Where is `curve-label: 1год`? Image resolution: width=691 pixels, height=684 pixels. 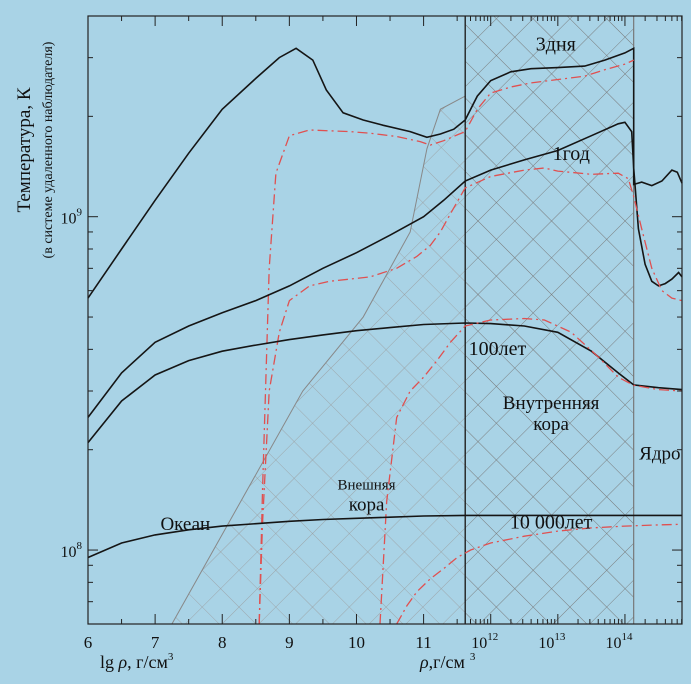 curve-label: 1год is located at coordinates (571, 154).